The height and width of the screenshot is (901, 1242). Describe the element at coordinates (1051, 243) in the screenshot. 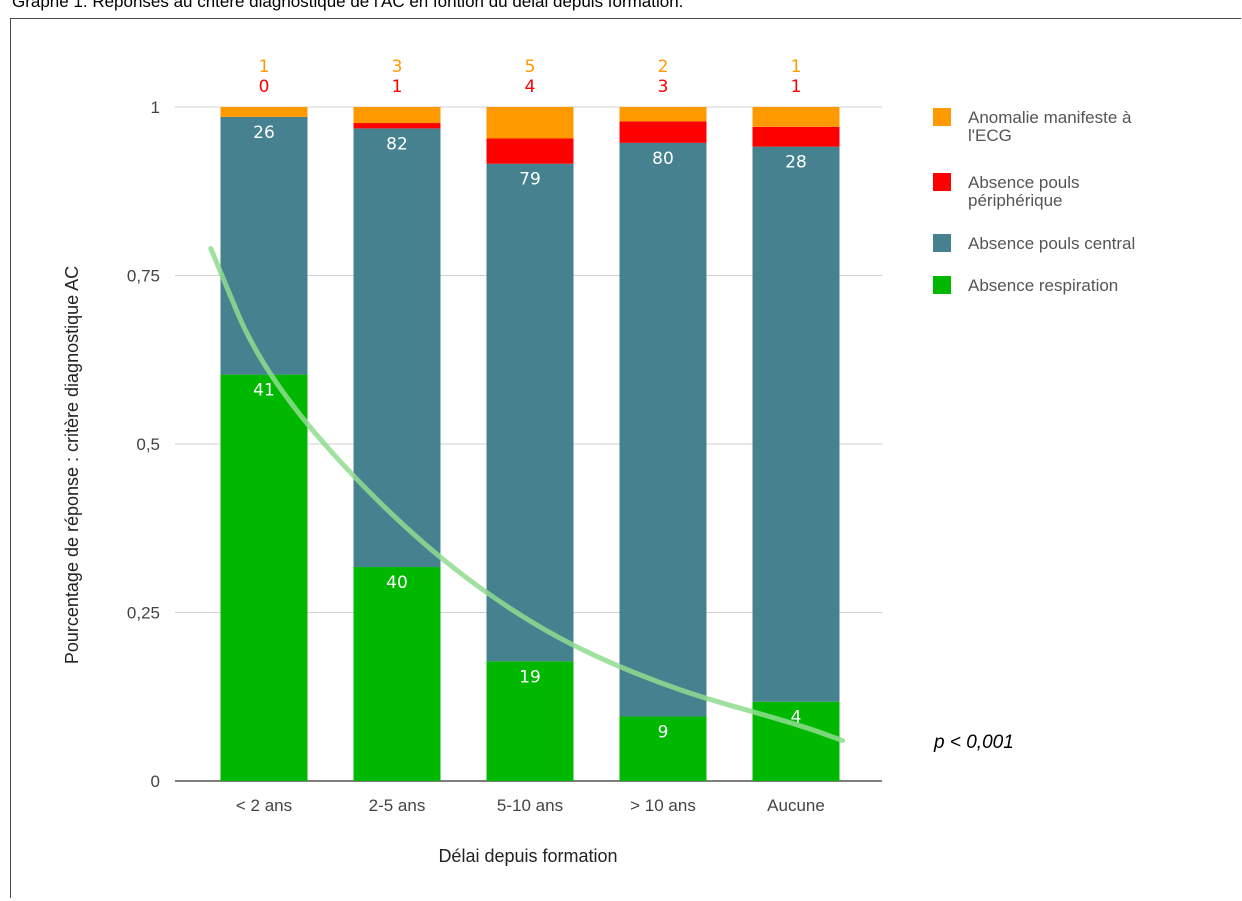

I see `legend-label: Absence pouls central` at that location.